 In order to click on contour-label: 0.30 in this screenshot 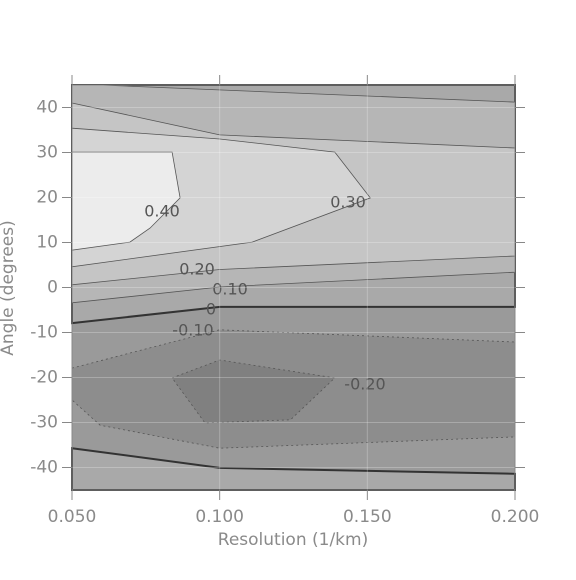, I will do `click(348, 202)`.